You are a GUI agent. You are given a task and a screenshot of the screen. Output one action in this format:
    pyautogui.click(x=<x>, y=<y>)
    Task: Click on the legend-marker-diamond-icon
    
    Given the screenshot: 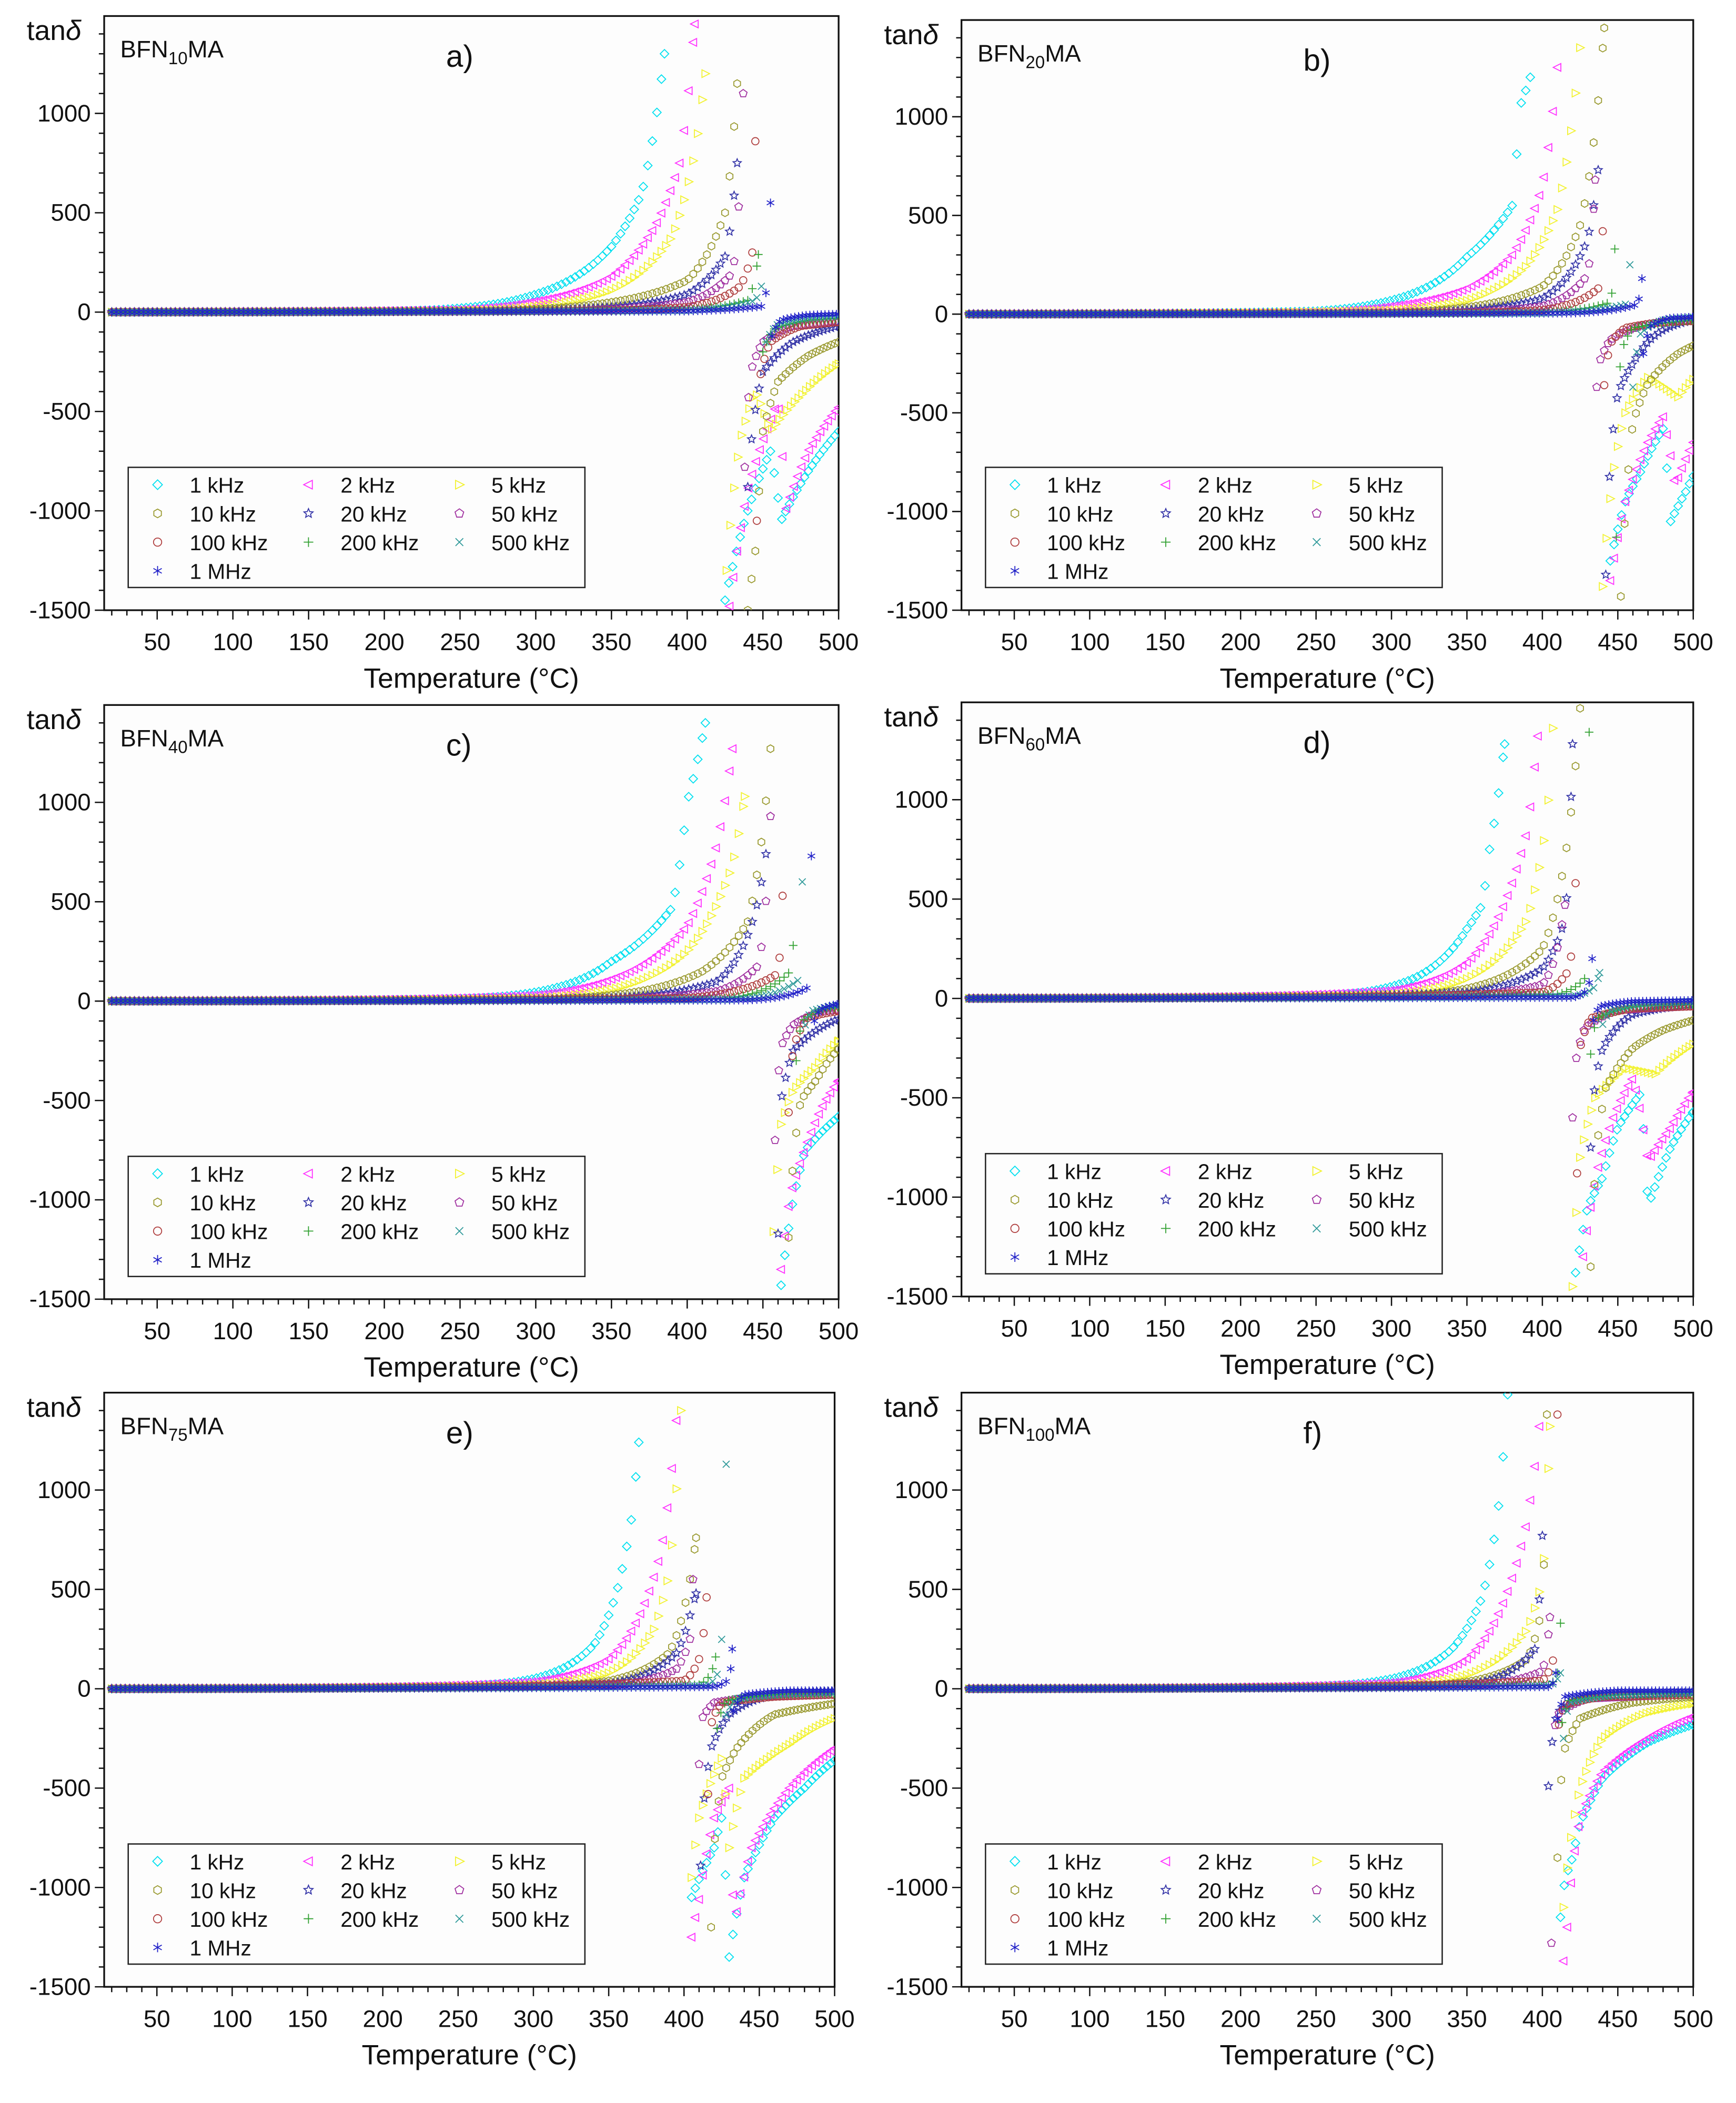 What is the action you would take?
    pyautogui.click(x=157, y=485)
    